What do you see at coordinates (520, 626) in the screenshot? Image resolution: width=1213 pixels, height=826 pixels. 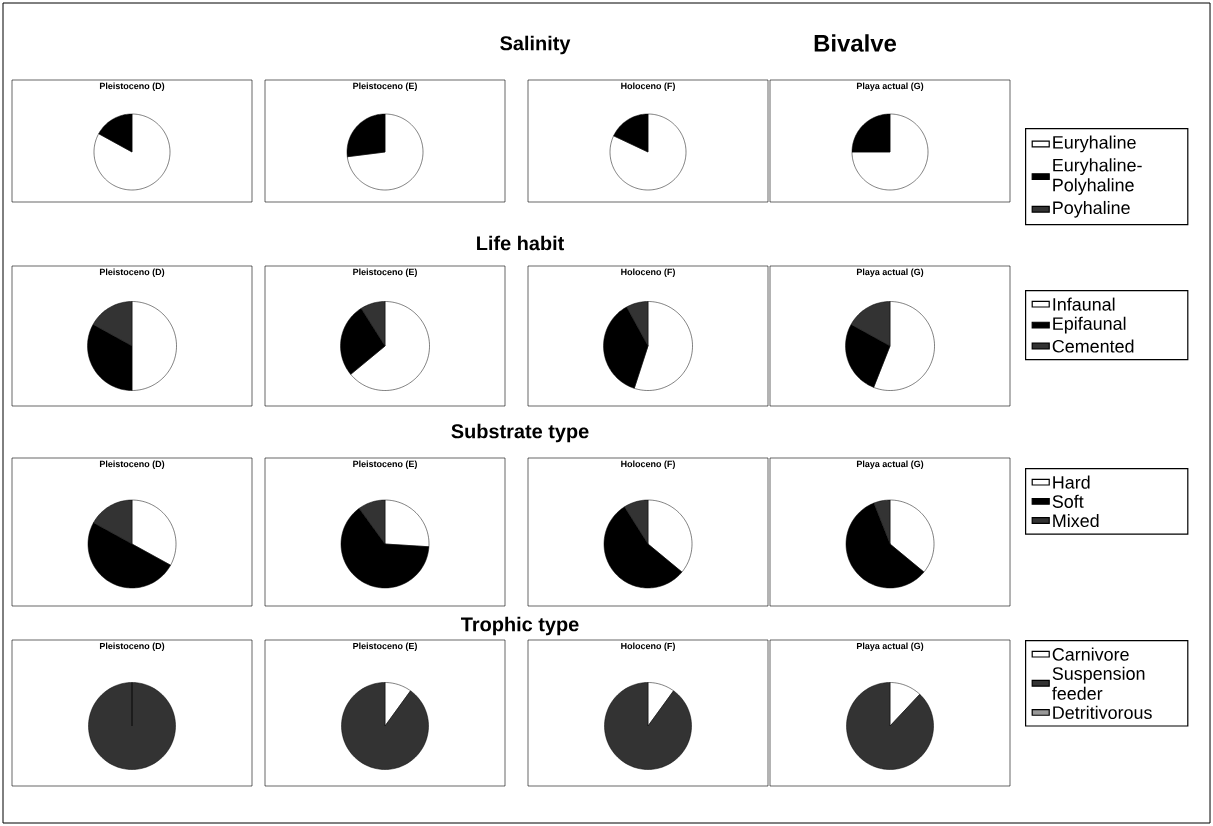 I see `text: Trophic type` at bounding box center [520, 626].